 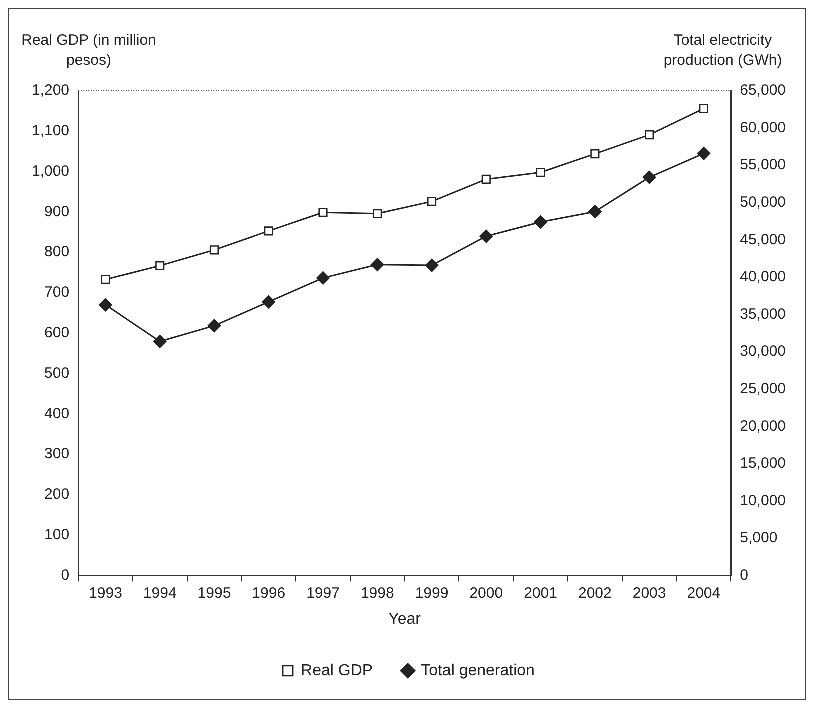 What do you see at coordinates (763, 127) in the screenshot?
I see `y2-tick-label: 60,000` at bounding box center [763, 127].